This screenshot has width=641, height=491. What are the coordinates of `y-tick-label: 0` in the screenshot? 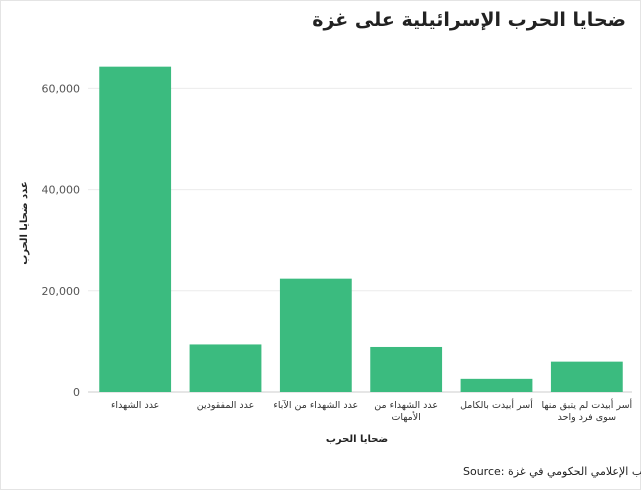 It's located at (76, 392).